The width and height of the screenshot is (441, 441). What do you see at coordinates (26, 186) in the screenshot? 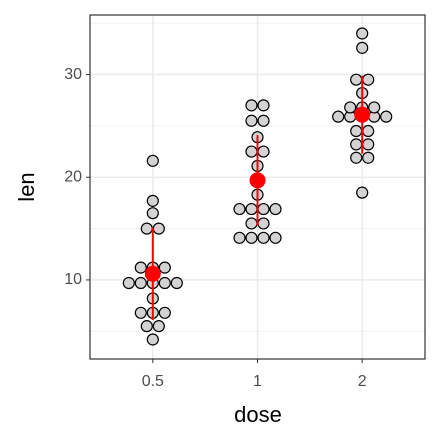
I see `y-axis-title: len` at bounding box center [26, 186].